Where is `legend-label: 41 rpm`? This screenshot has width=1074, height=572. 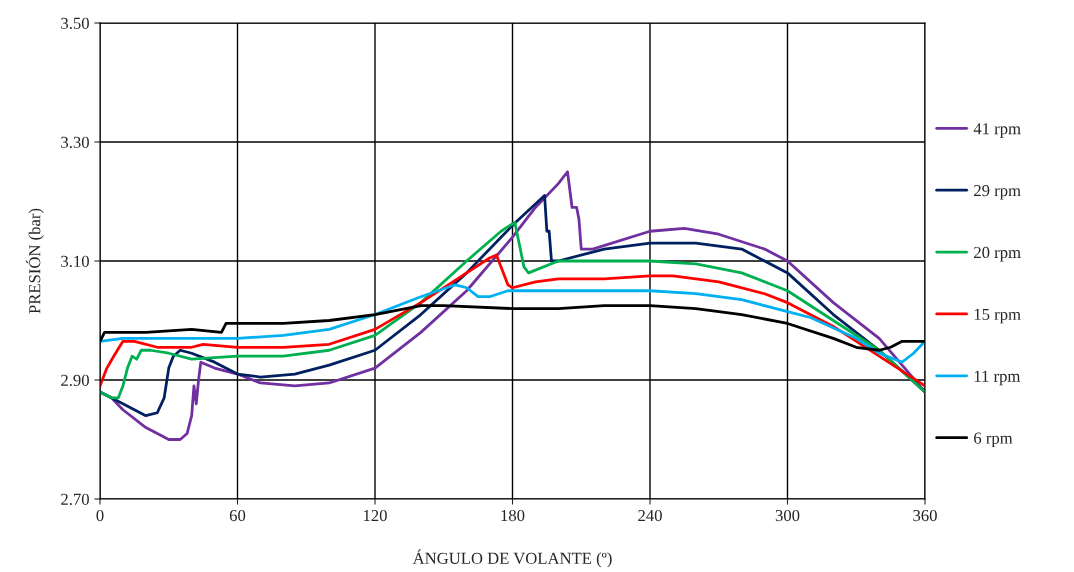 legend-label: 41 rpm is located at coordinates (997, 130).